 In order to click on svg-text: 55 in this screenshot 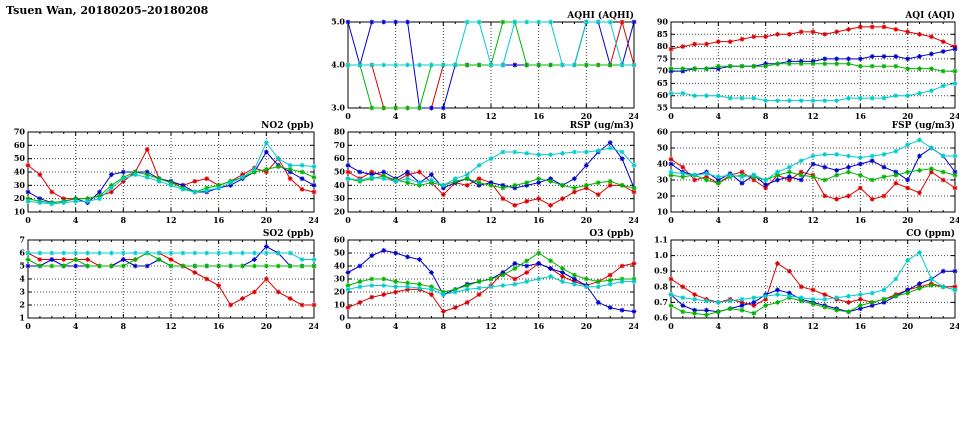, I will do `click(662, 108)`.